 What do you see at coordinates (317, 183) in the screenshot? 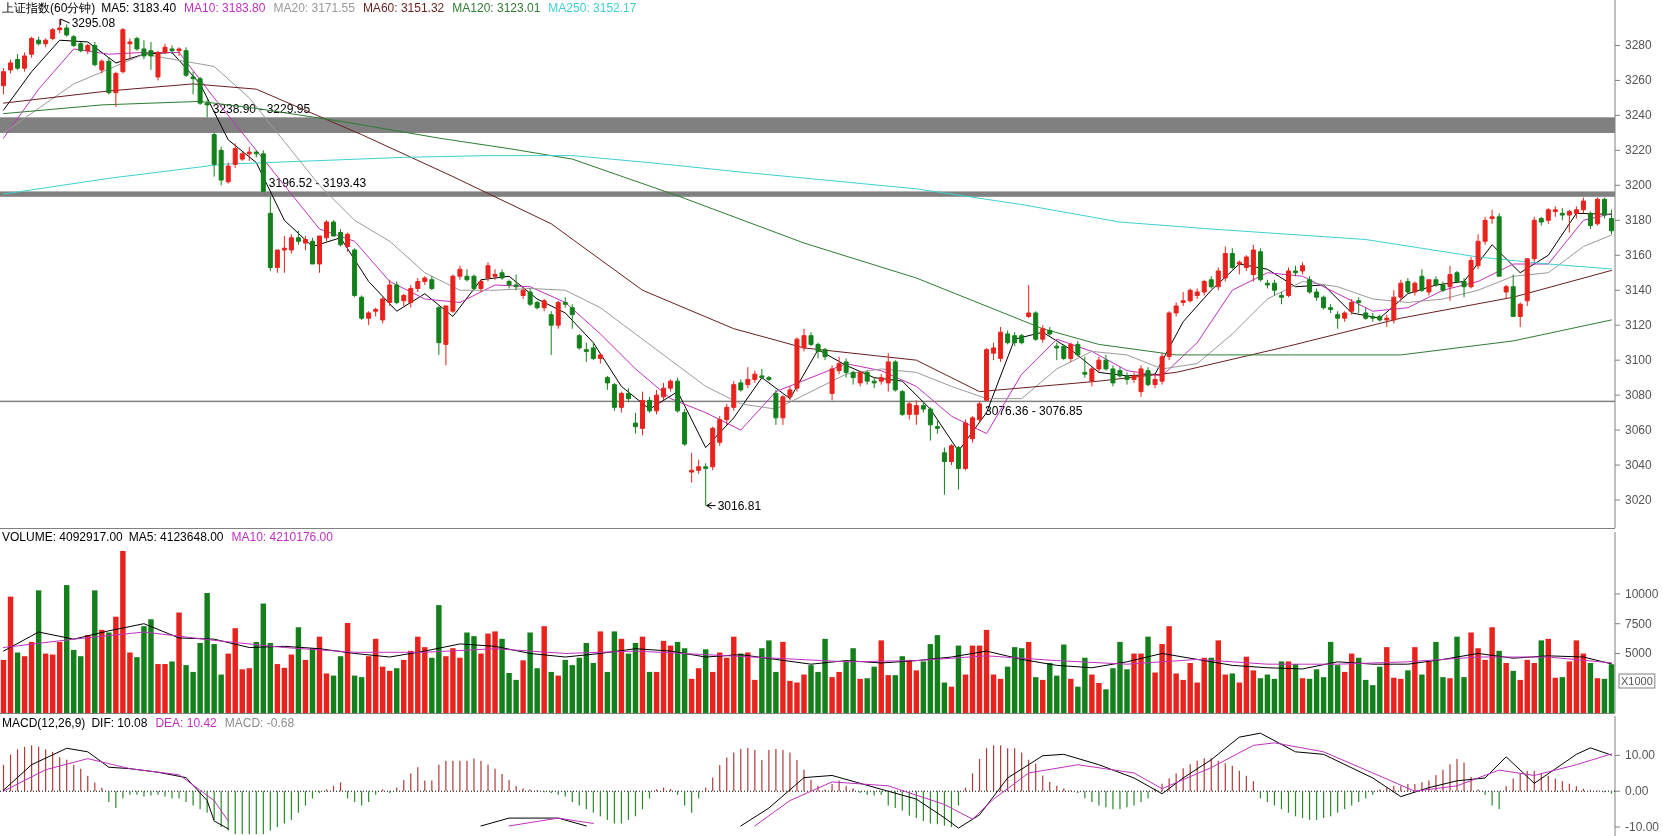
I see `band-label: 3196.52 - 3193.43` at bounding box center [317, 183].